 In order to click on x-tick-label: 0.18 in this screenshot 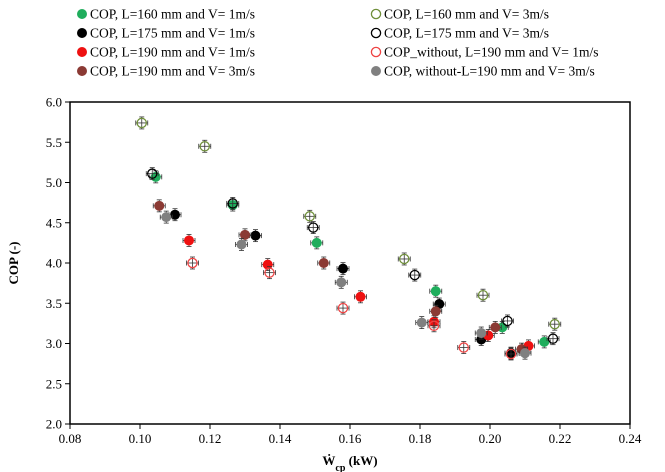, I will do `click(420, 438)`.